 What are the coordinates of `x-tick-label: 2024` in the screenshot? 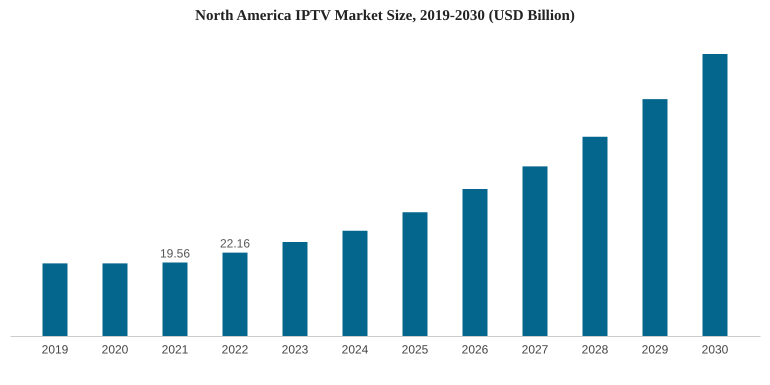 It's located at (355, 349).